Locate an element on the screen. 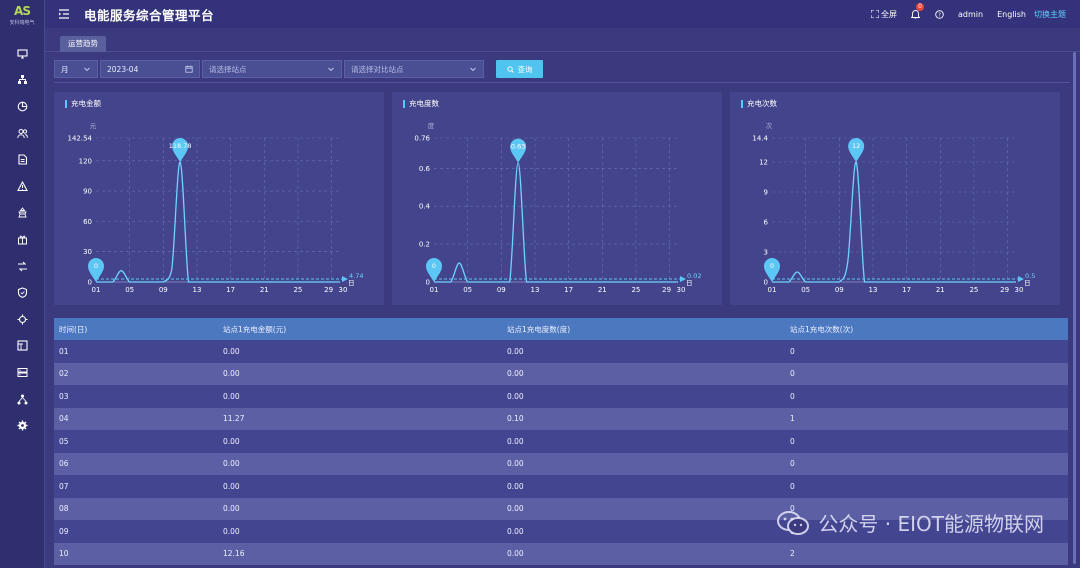  crosshair-icon is located at coordinates (22, 319).